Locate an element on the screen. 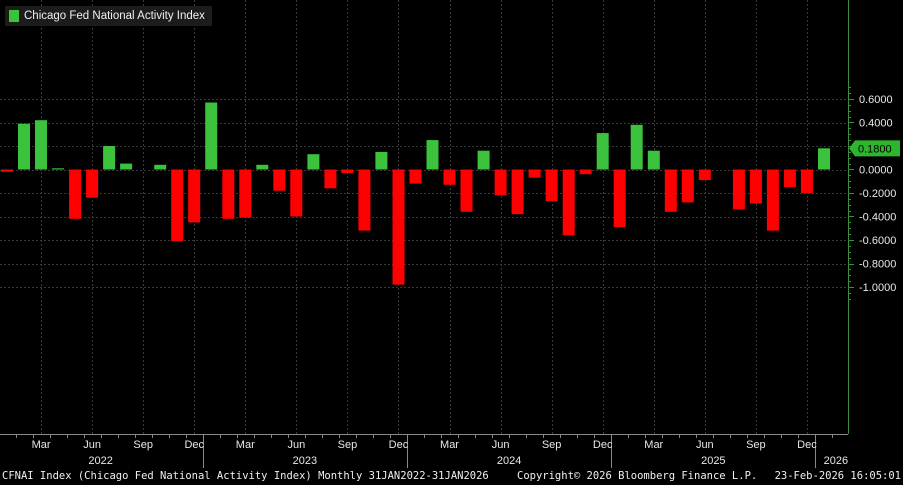 This screenshot has width=903, height=485. y-tick-label: -1.0000 is located at coordinates (877, 288).